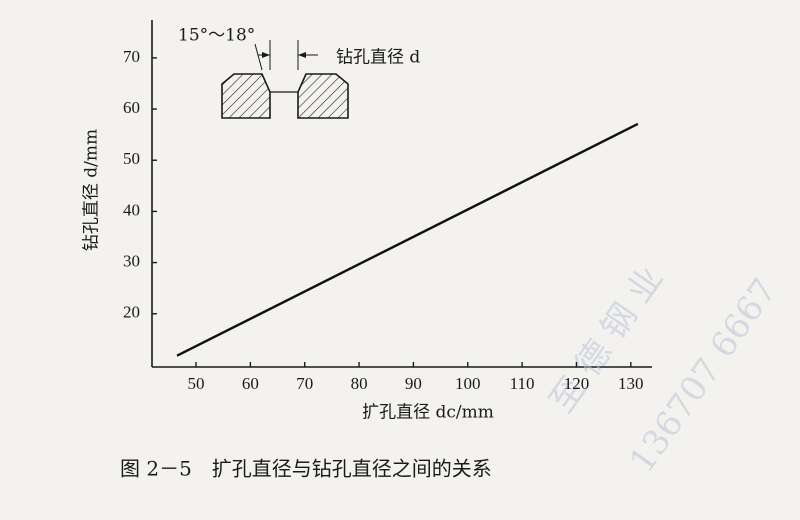 This screenshot has height=520, width=800. What do you see at coordinates (131, 312) in the screenshot?
I see `y-tick-label: 20` at bounding box center [131, 312].